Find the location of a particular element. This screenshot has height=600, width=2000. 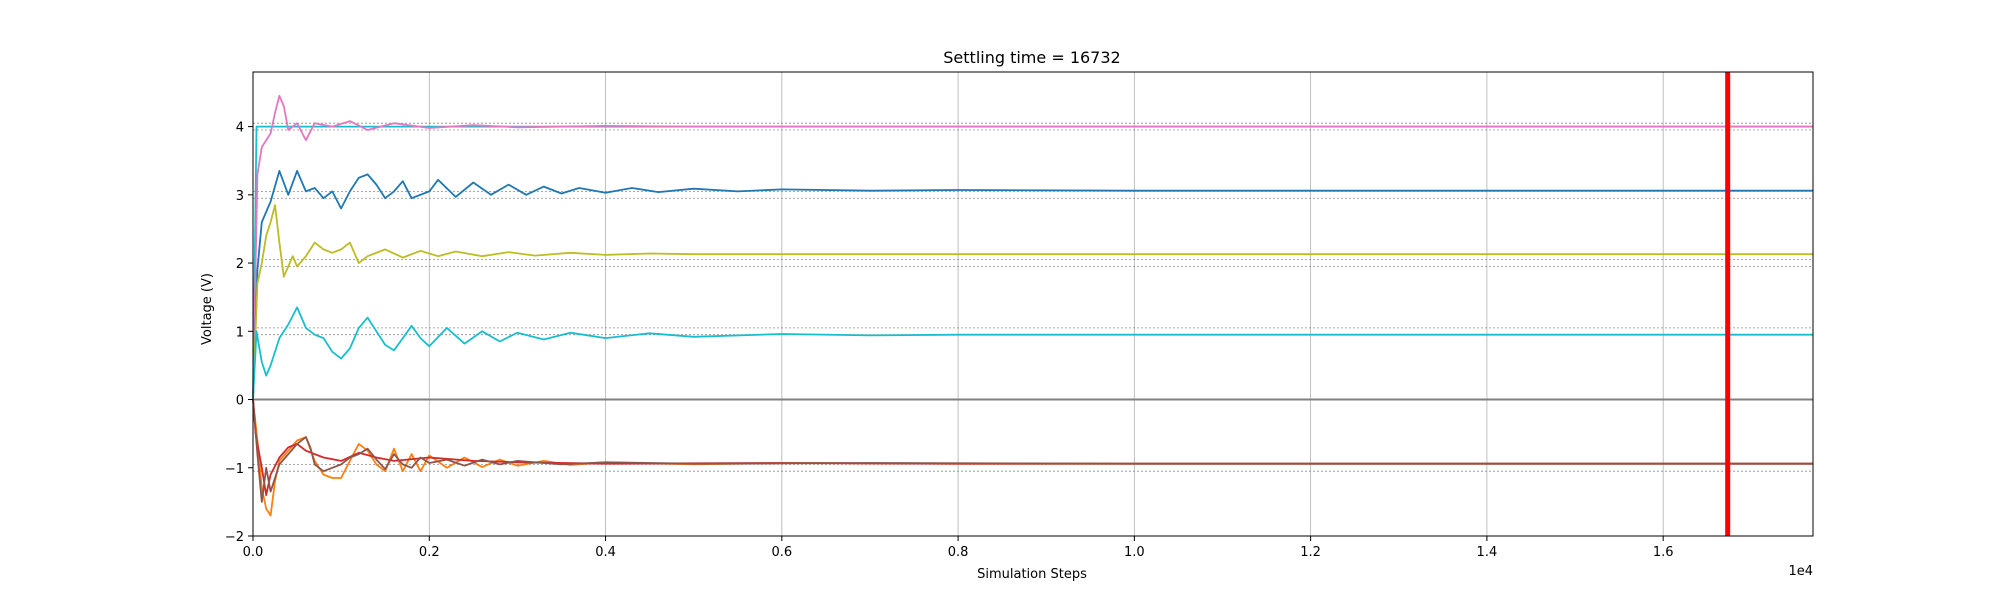

y-axis-label: Voltage (V) is located at coordinates (207, 309).